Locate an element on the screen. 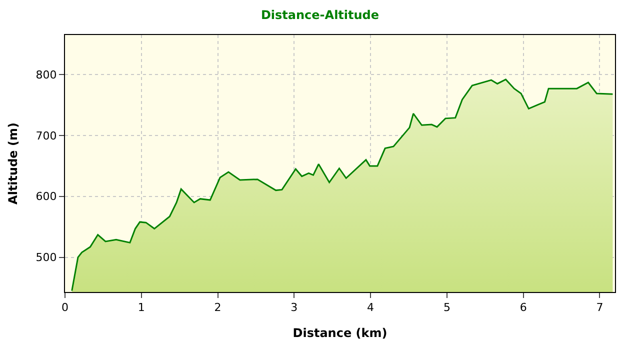  chart-title: Distance-Altitude is located at coordinates (320, 15).